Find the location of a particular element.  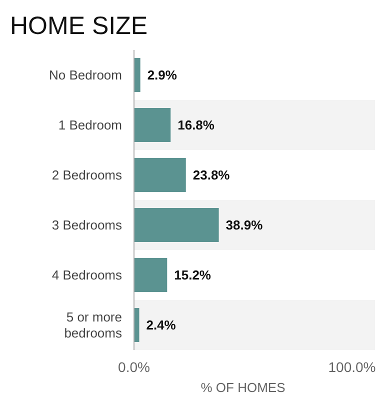

y-tick-label: No Bedroom is located at coordinates (85, 75).